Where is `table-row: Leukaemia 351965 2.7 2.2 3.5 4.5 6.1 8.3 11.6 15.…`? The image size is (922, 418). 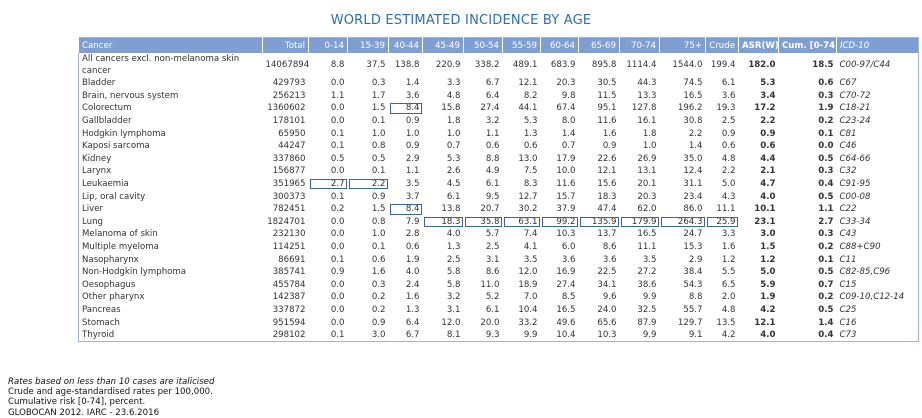
table-row: Leukaemia 351965 2.7 2.2 3.5 4.5 6.1 8.3 11.6 15.… is located at coordinates (499, 184).